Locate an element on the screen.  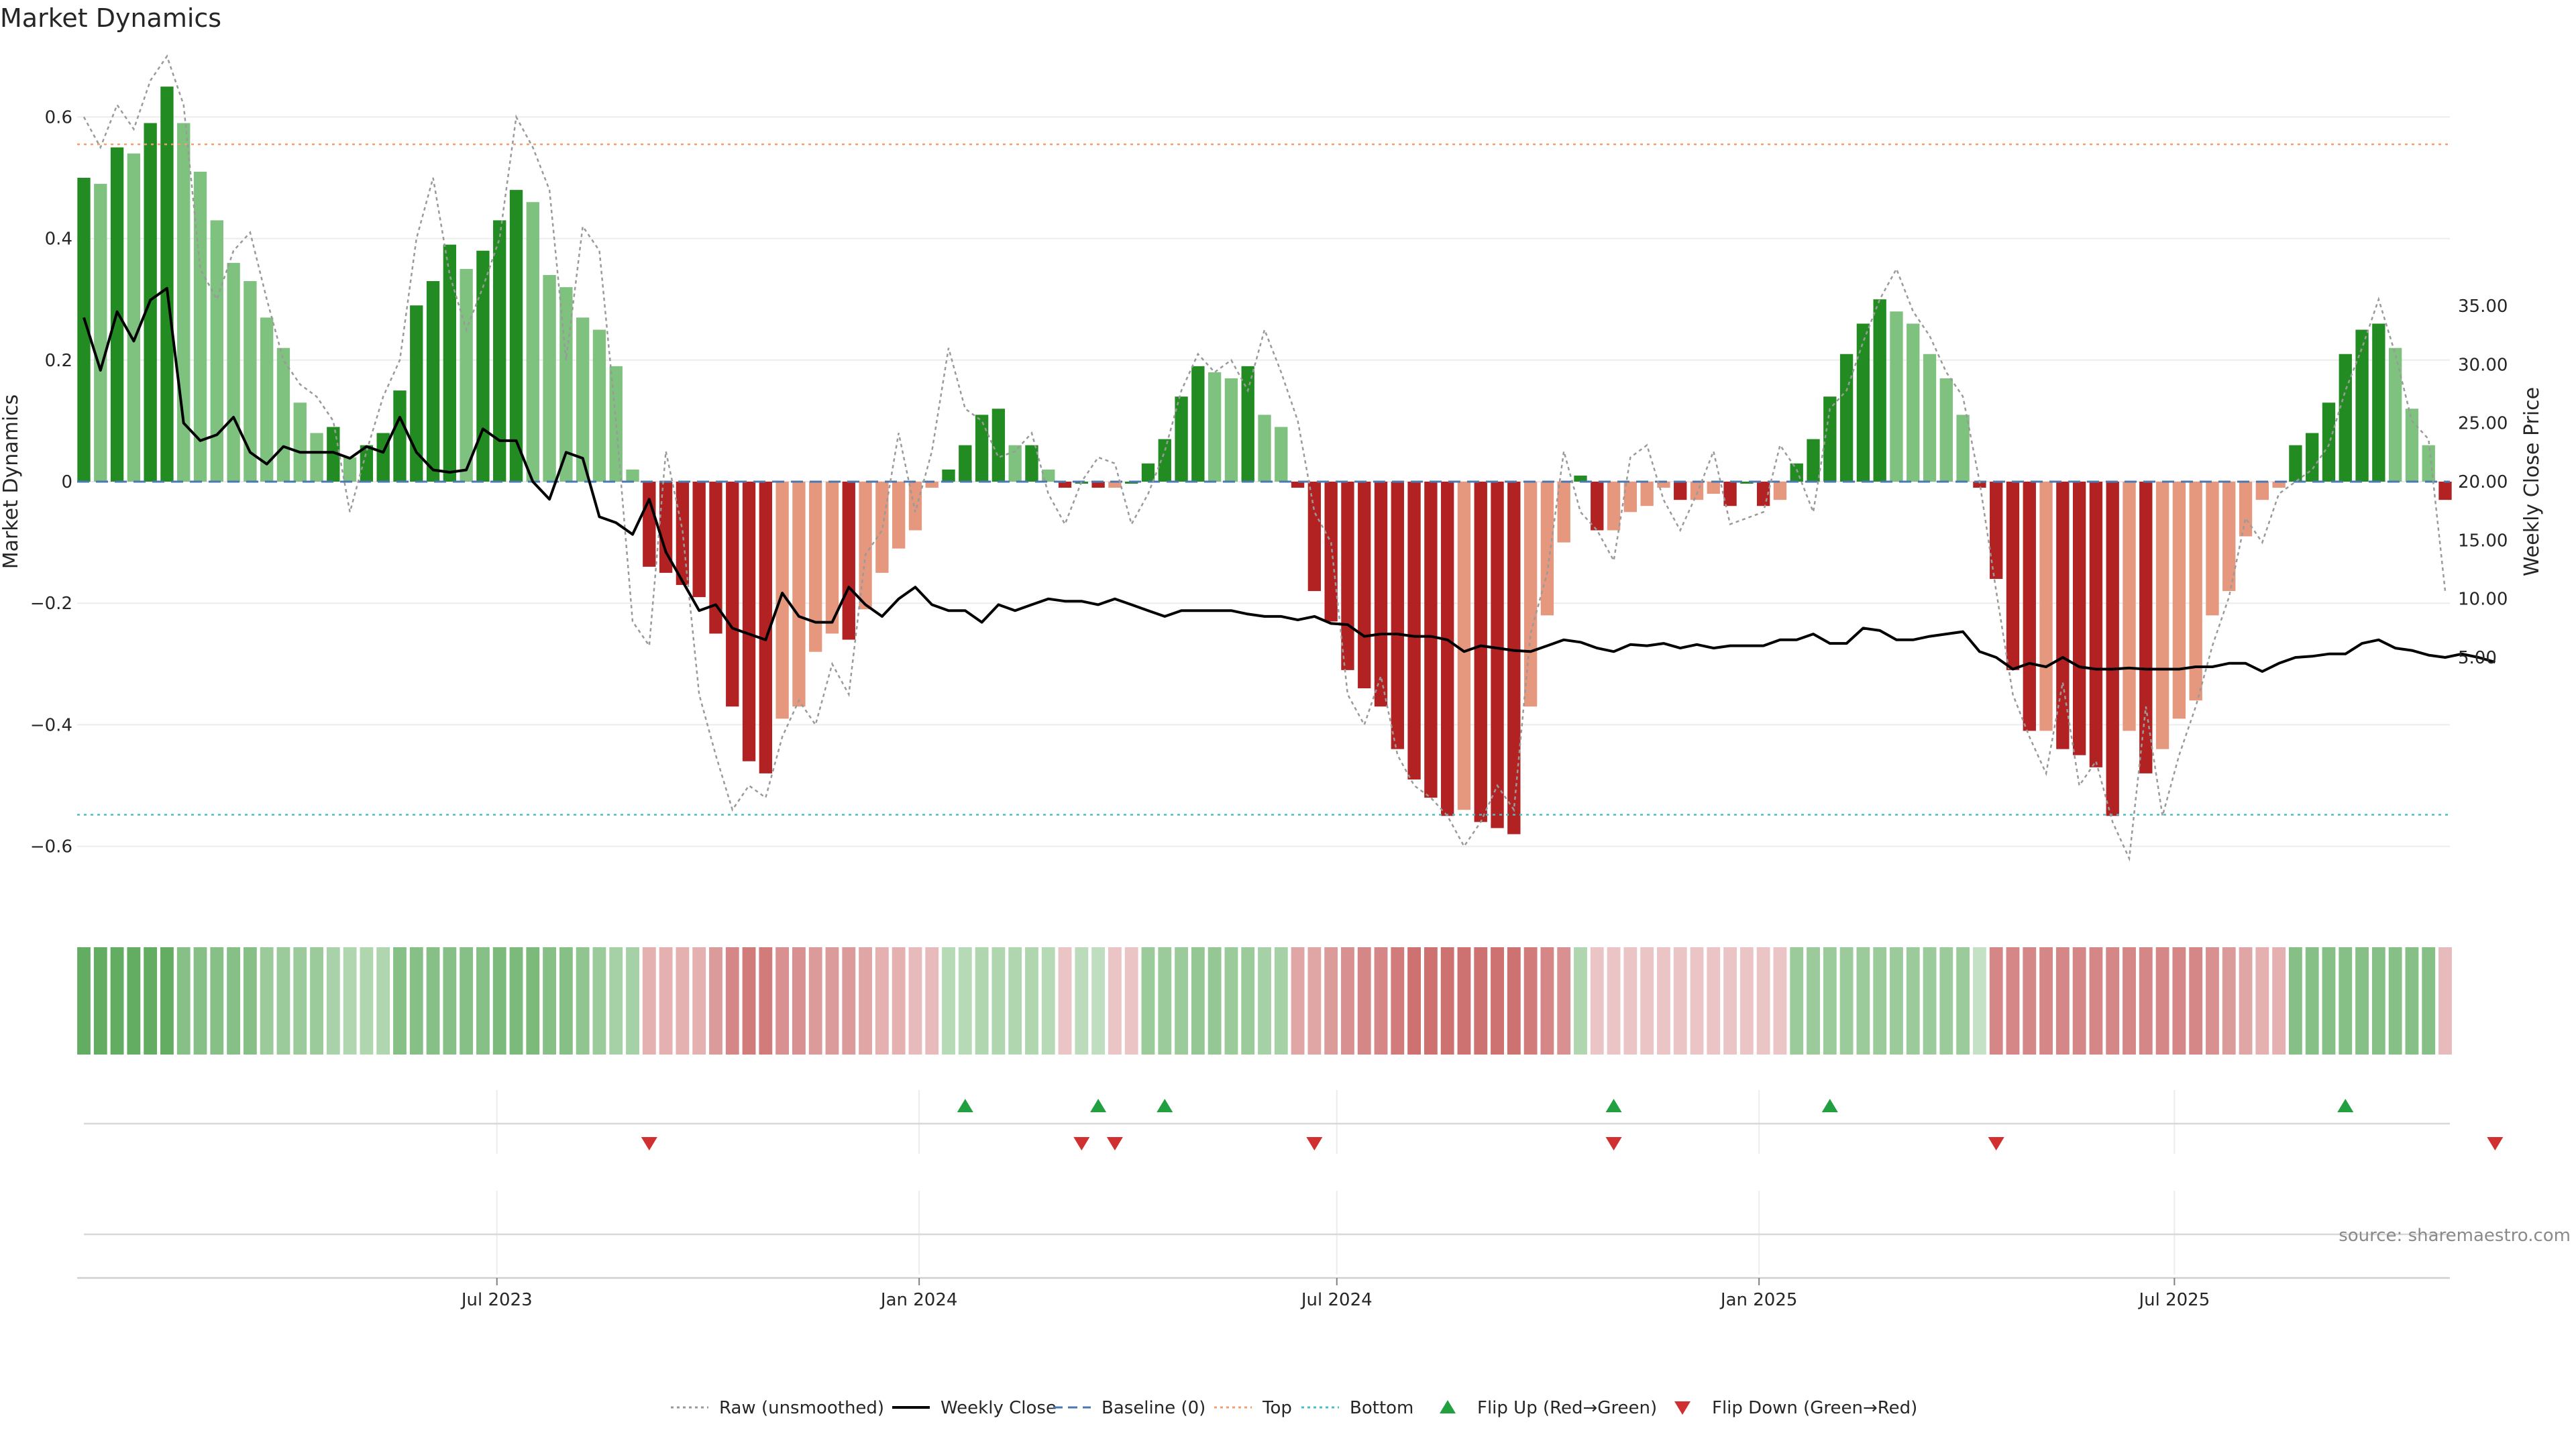
regime-strip is located at coordinates (1264, 1001).